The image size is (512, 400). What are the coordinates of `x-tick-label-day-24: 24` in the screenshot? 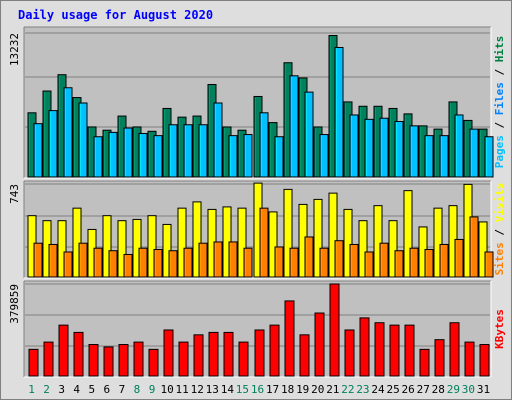 It's located at (378, 389).